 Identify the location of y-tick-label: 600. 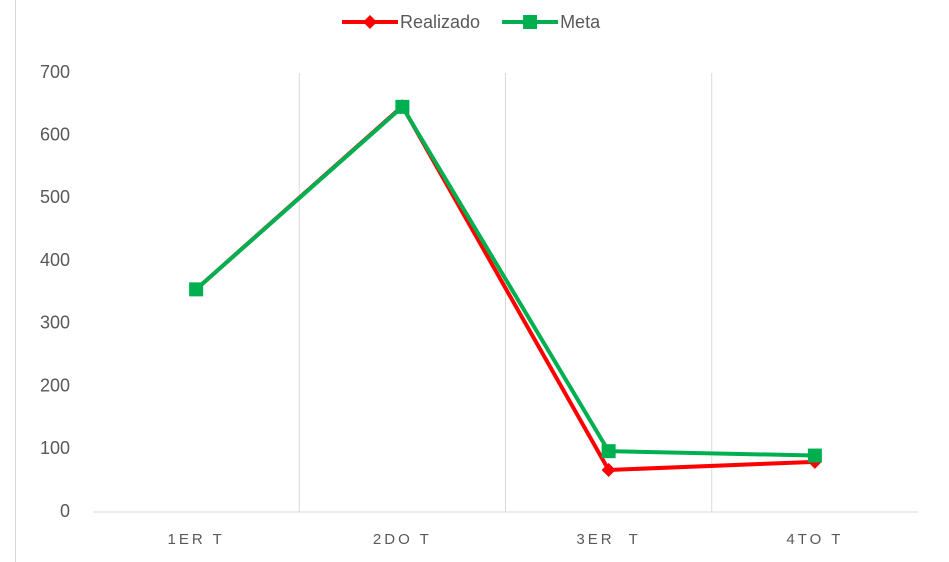
(55, 134).